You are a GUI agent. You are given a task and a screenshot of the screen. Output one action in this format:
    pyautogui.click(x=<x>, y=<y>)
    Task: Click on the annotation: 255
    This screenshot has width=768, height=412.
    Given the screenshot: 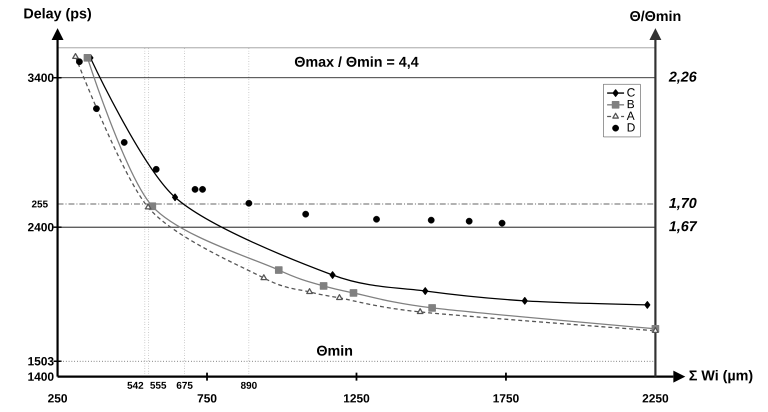 What is the action you would take?
    pyautogui.click(x=40, y=204)
    